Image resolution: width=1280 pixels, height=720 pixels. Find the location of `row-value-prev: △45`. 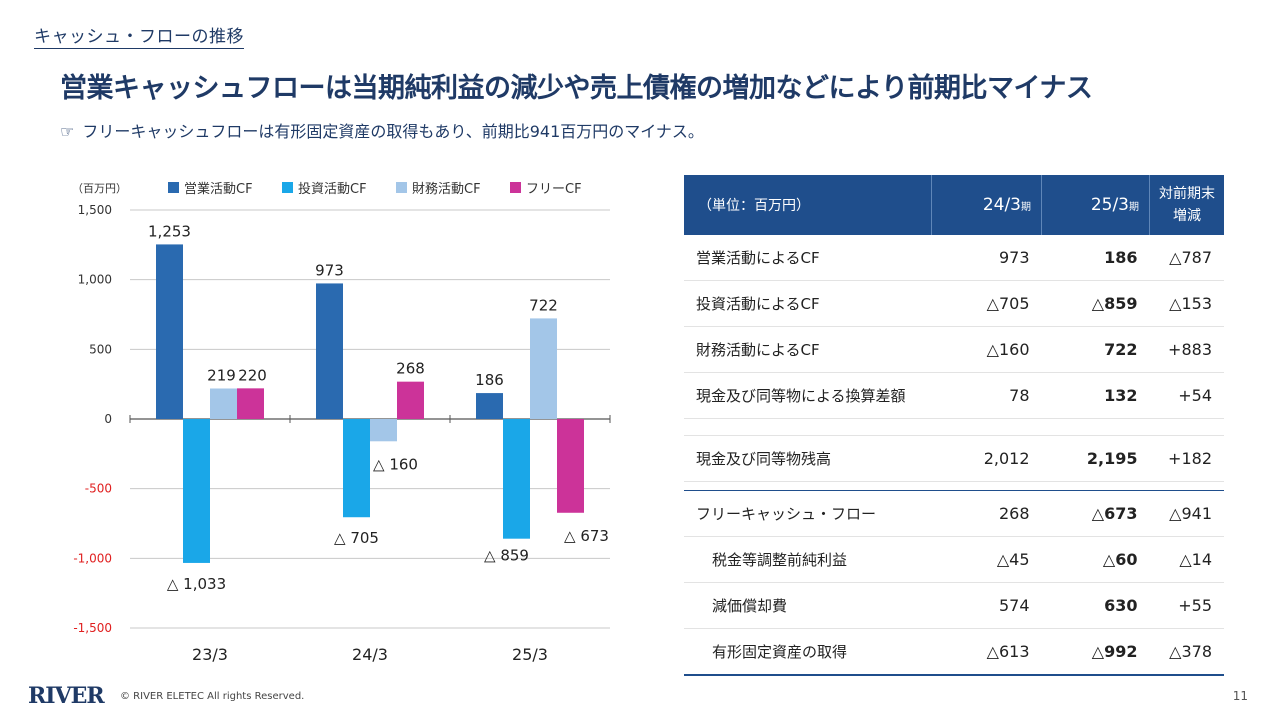

row-value-prev: △45 is located at coordinates (986, 559).